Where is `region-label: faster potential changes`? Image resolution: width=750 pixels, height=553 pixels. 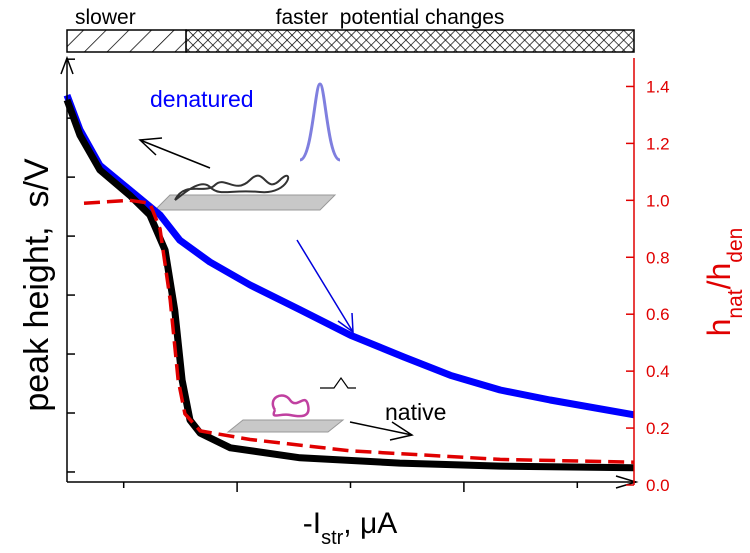 region-label: faster potential changes is located at coordinates (390, 17).